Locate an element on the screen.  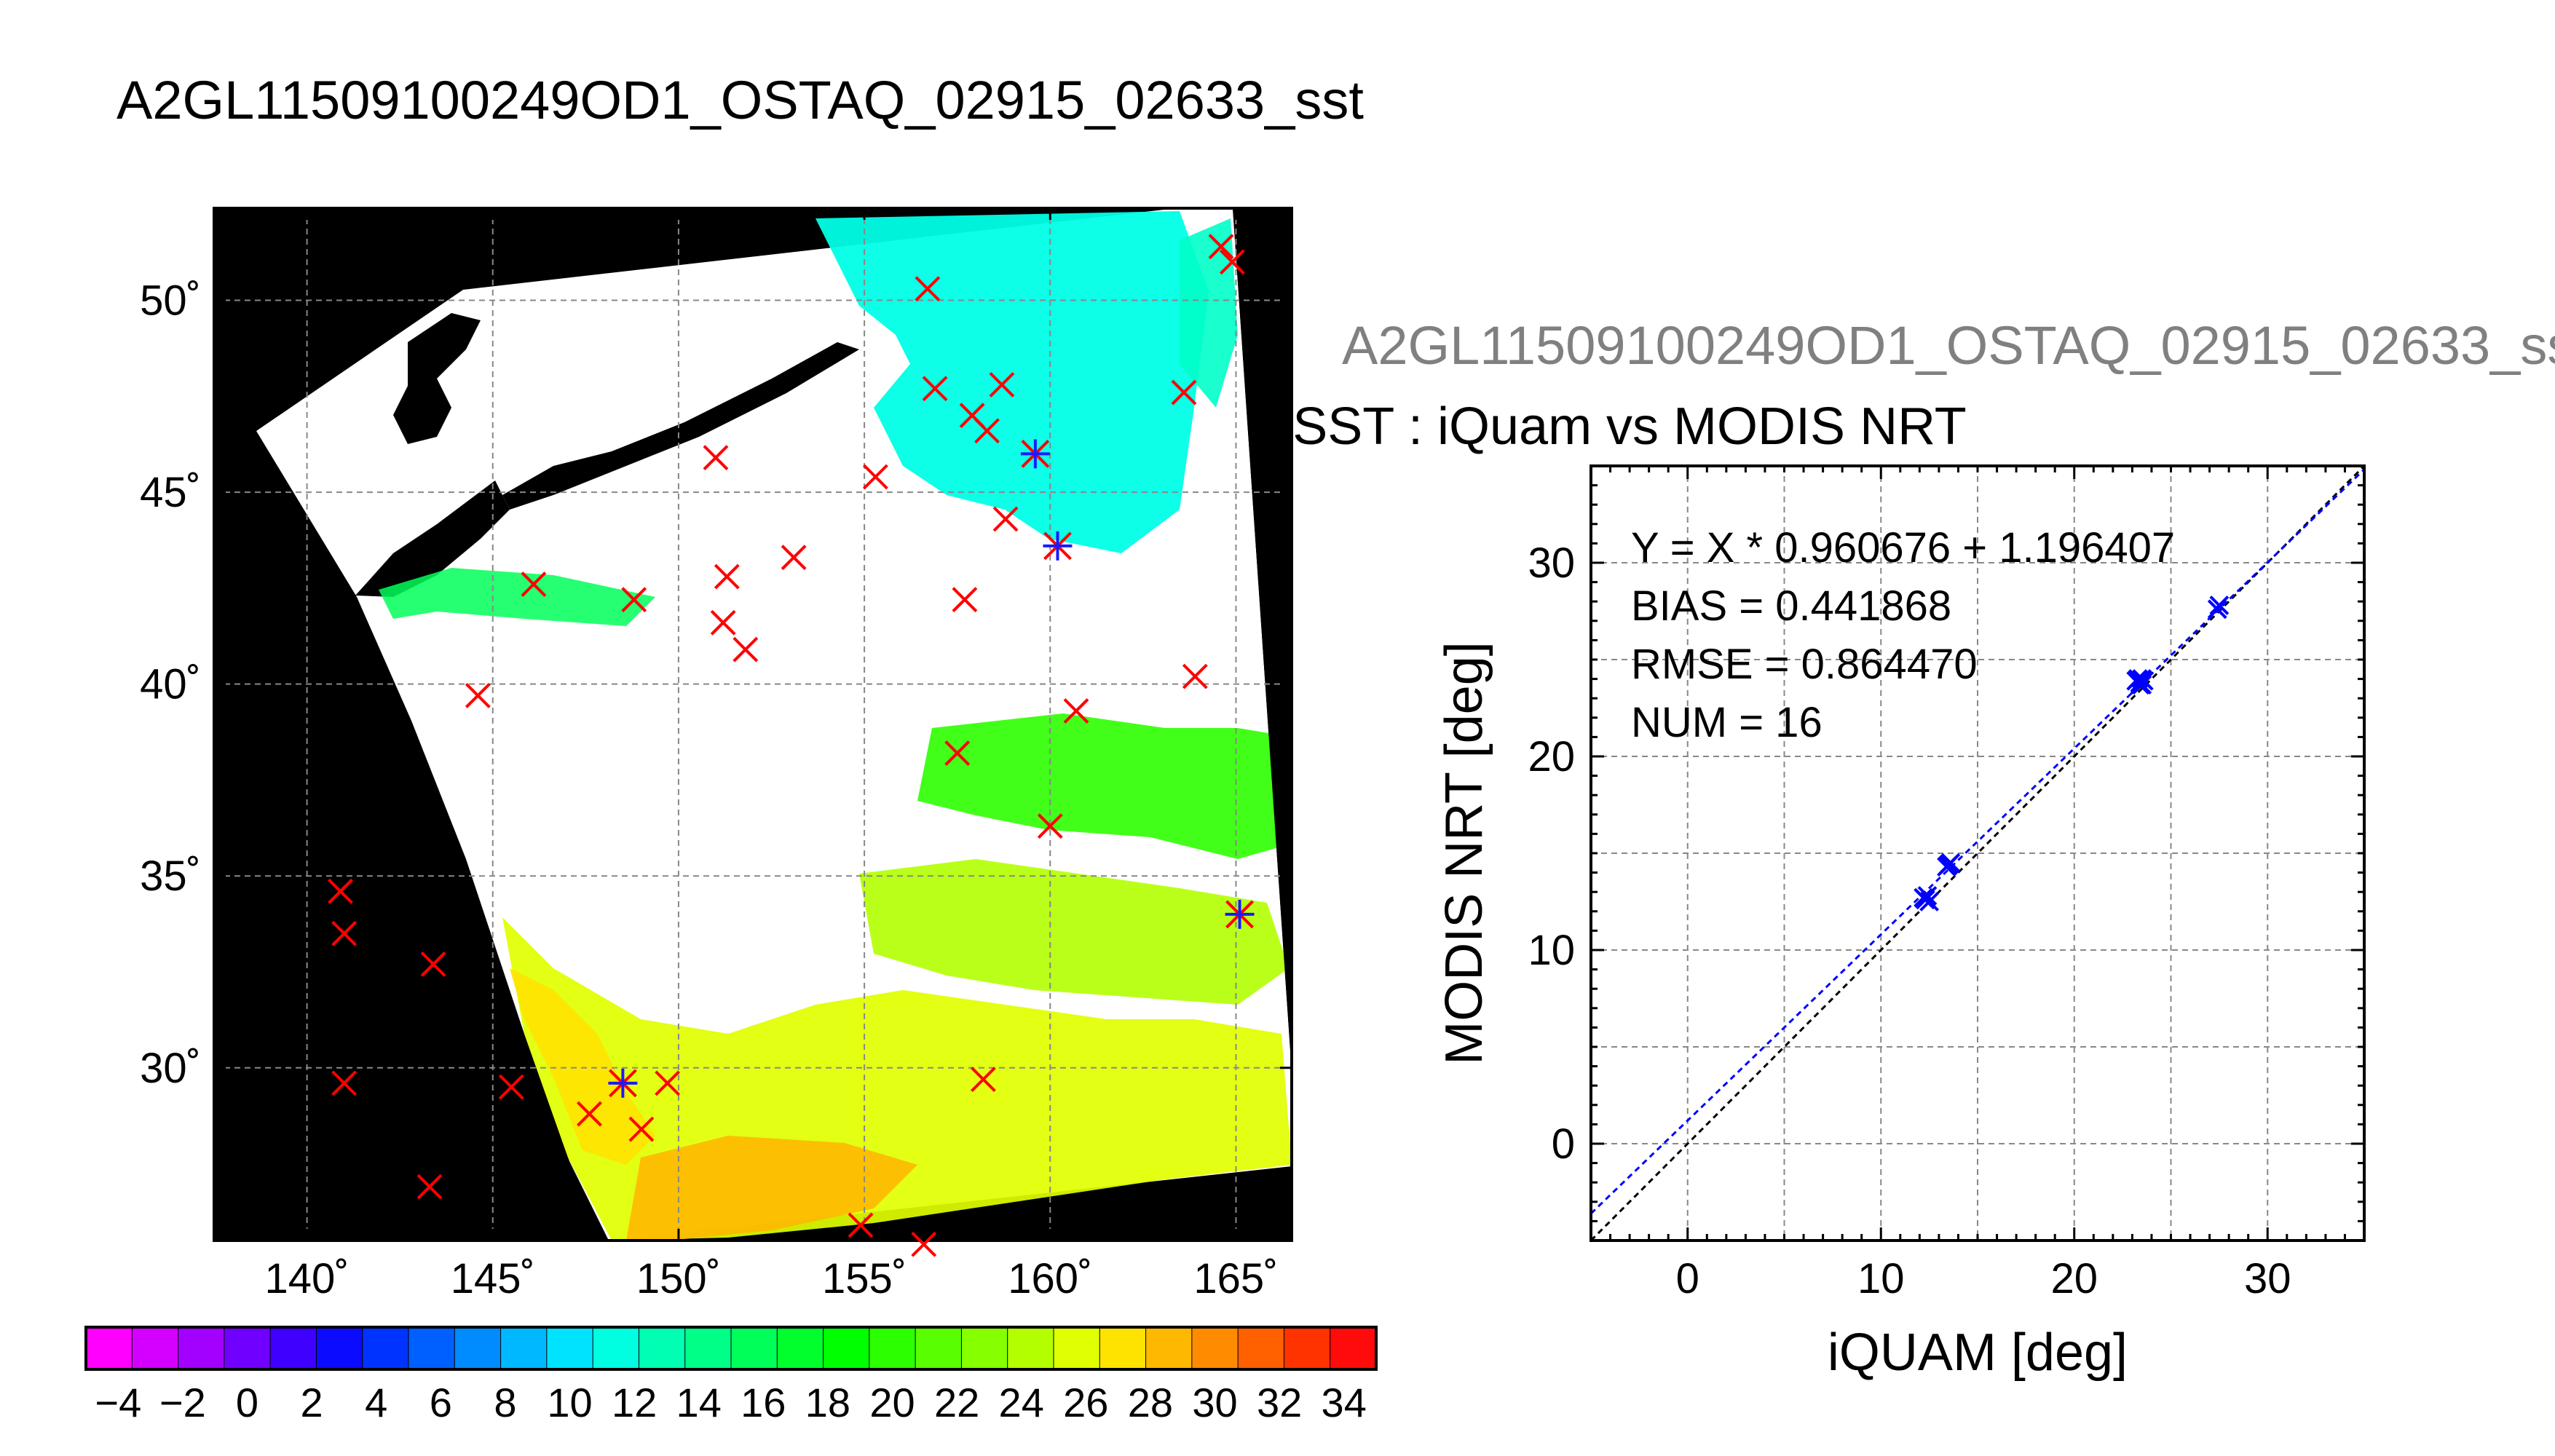
colorbar-label: 30 is located at coordinates (1214, 1402).